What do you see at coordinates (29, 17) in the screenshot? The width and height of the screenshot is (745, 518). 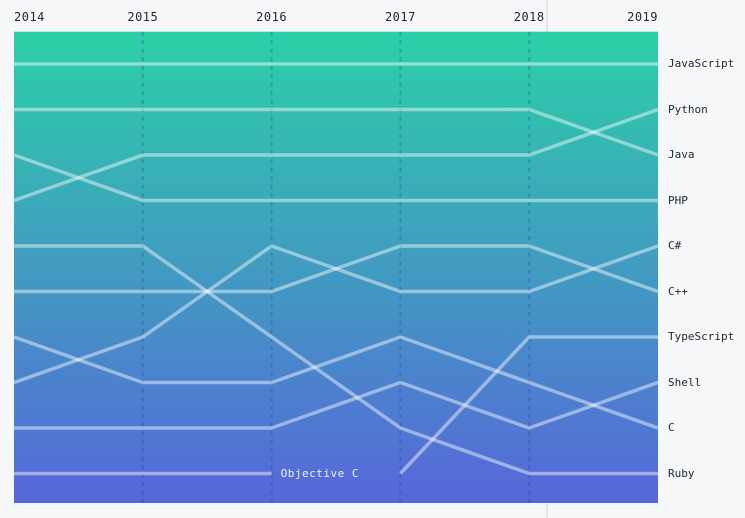 I see `year-label-2014: 2014` at bounding box center [29, 17].